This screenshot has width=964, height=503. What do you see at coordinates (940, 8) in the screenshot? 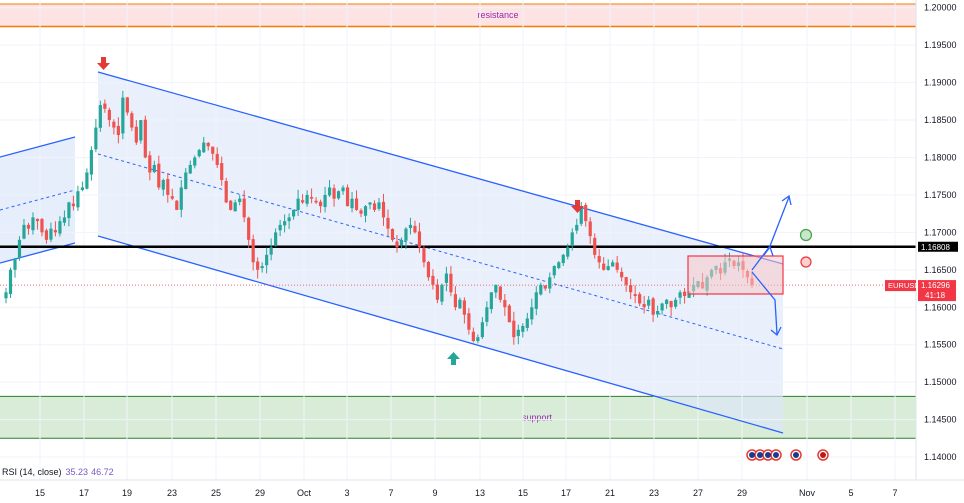
I see `price-tick-label: 1.20000` at bounding box center [940, 8].